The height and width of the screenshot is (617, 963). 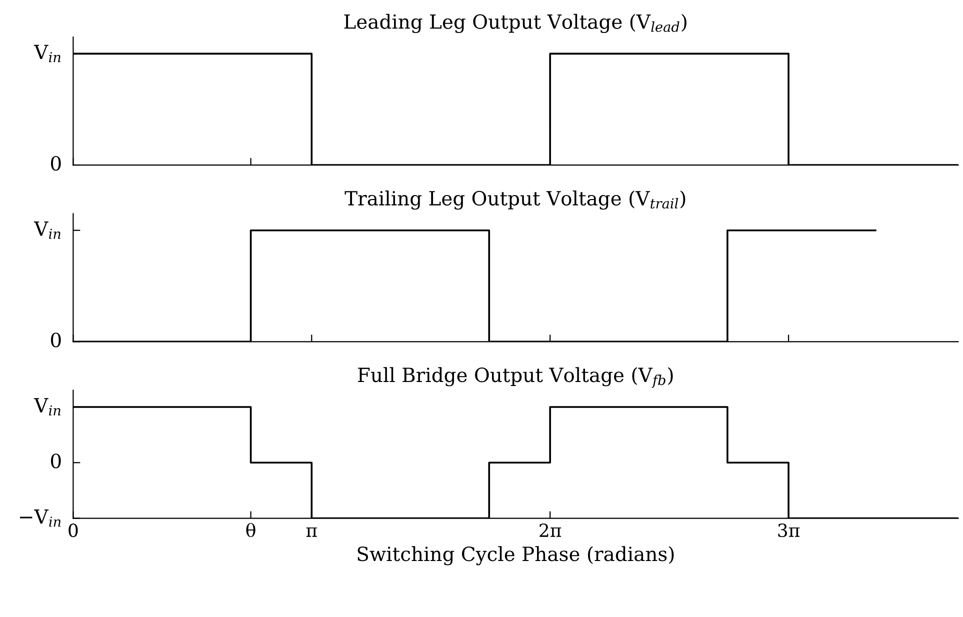 What do you see at coordinates (311, 532) in the screenshot?
I see `x-tick-label: π` at bounding box center [311, 532].